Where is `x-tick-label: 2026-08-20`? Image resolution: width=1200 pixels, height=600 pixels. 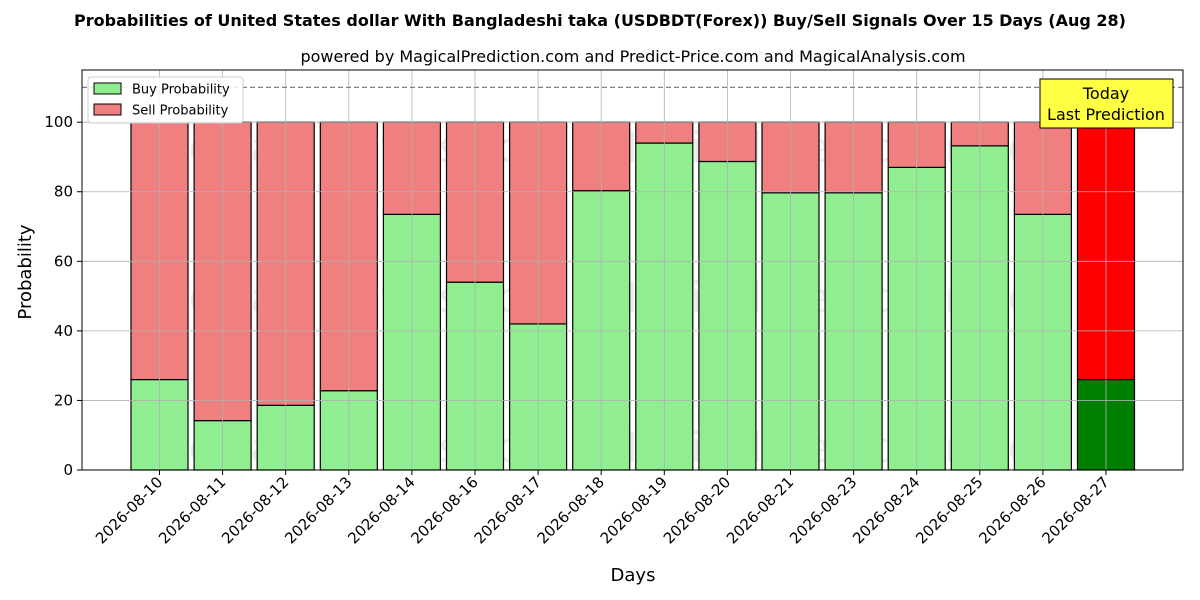 x-tick-label: 2026-08-20 is located at coordinates (697, 510).